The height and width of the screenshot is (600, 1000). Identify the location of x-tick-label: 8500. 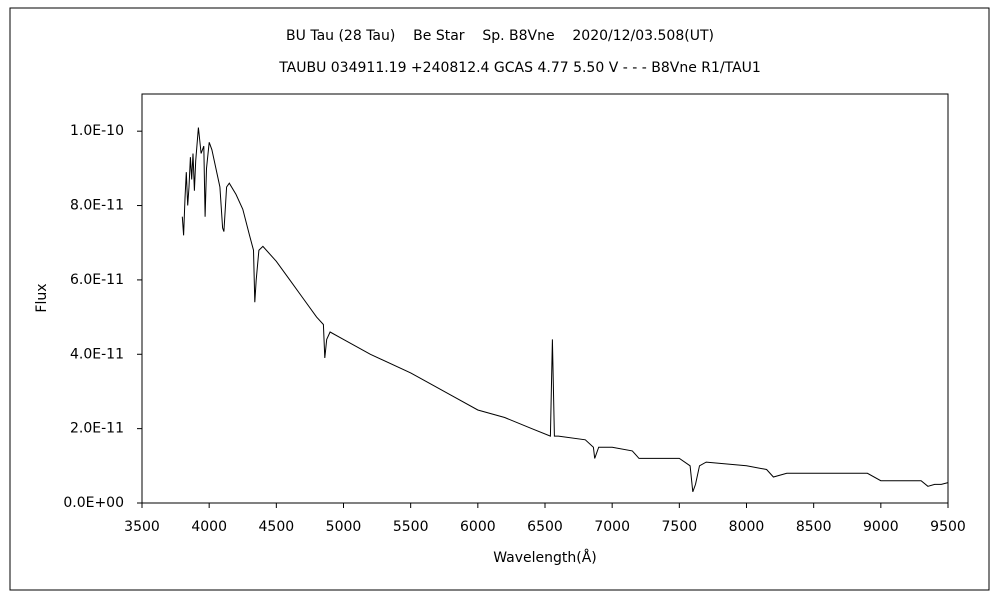
(814, 527).